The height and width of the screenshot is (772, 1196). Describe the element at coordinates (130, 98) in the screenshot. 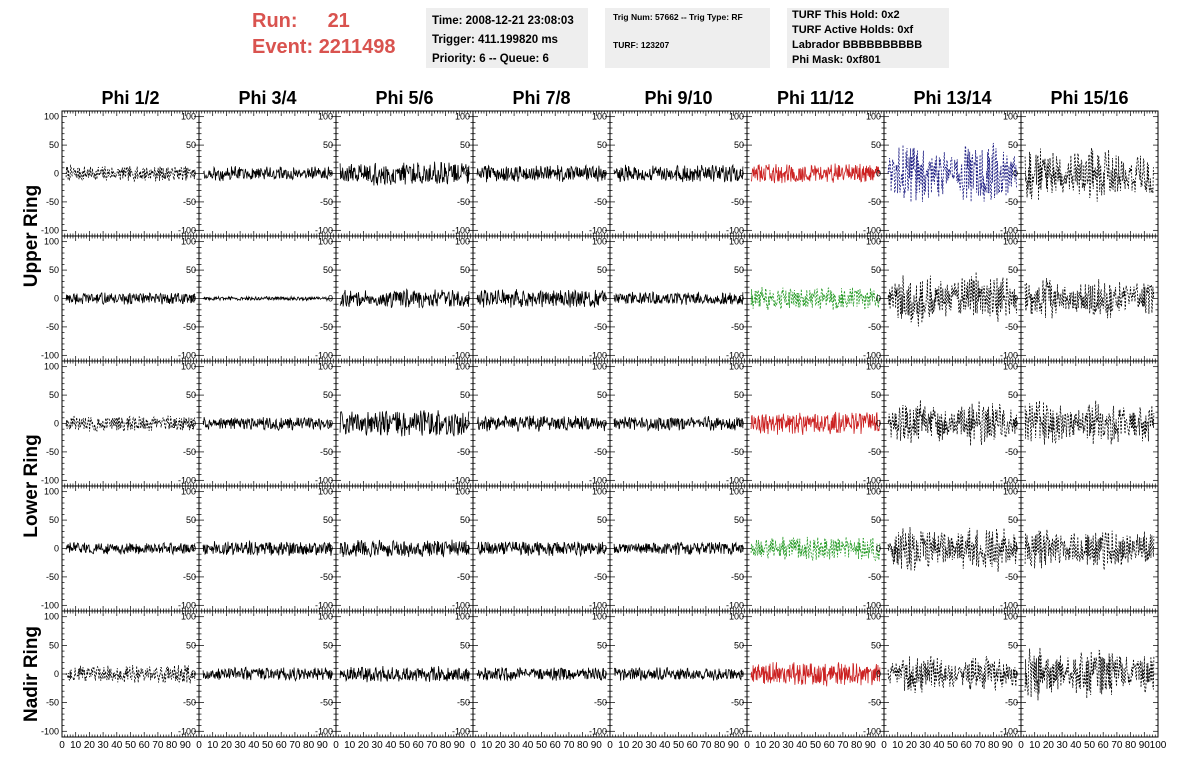

I see `column-header: Phi 1/2` at that location.